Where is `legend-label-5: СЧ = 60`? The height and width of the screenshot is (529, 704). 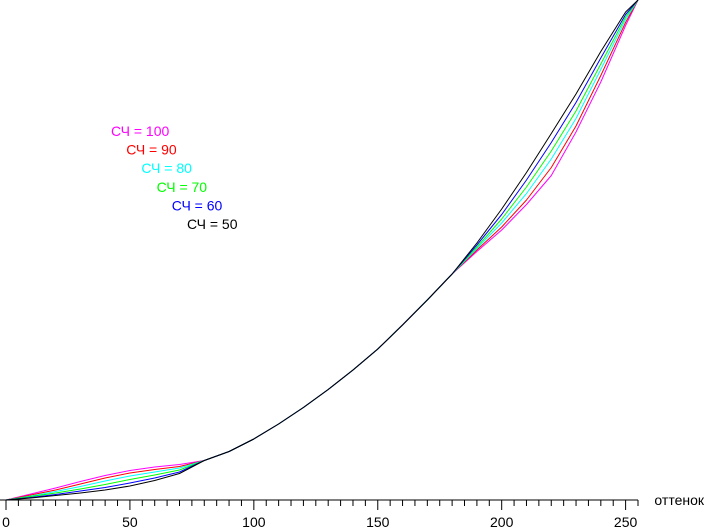 legend-label-5: СЧ = 60 is located at coordinates (197, 205).